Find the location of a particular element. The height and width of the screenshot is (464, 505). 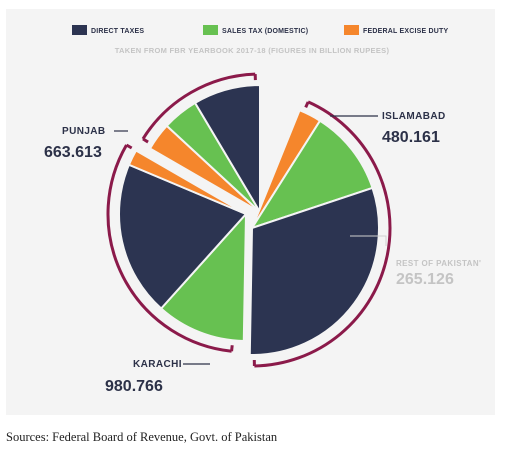

punjab-value: 663.613 is located at coordinates (73, 152).